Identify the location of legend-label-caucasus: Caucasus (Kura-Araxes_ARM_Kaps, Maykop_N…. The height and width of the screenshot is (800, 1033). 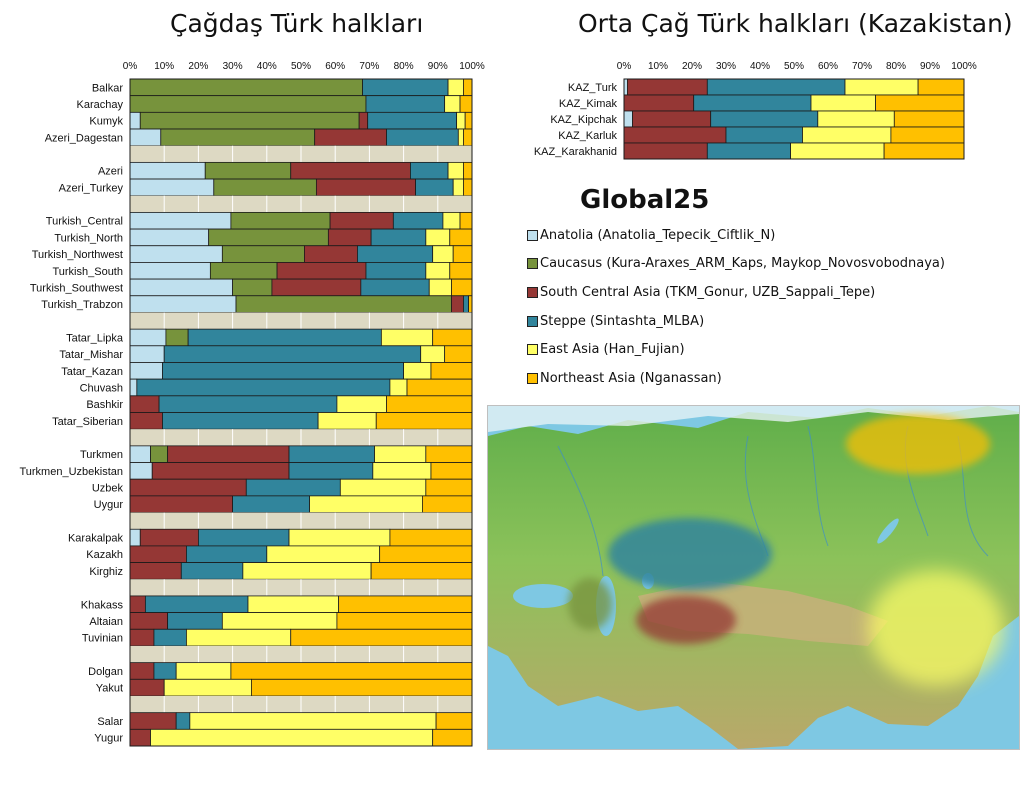
(742, 263).